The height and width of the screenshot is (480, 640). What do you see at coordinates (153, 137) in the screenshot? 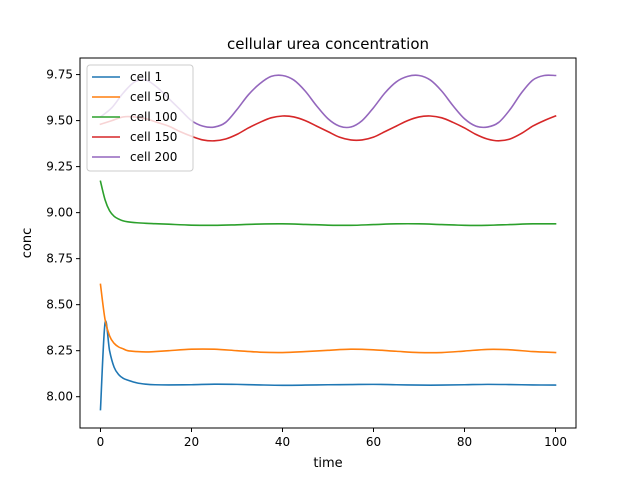
I see `legend-label-cell-150: cell 150` at bounding box center [153, 137].